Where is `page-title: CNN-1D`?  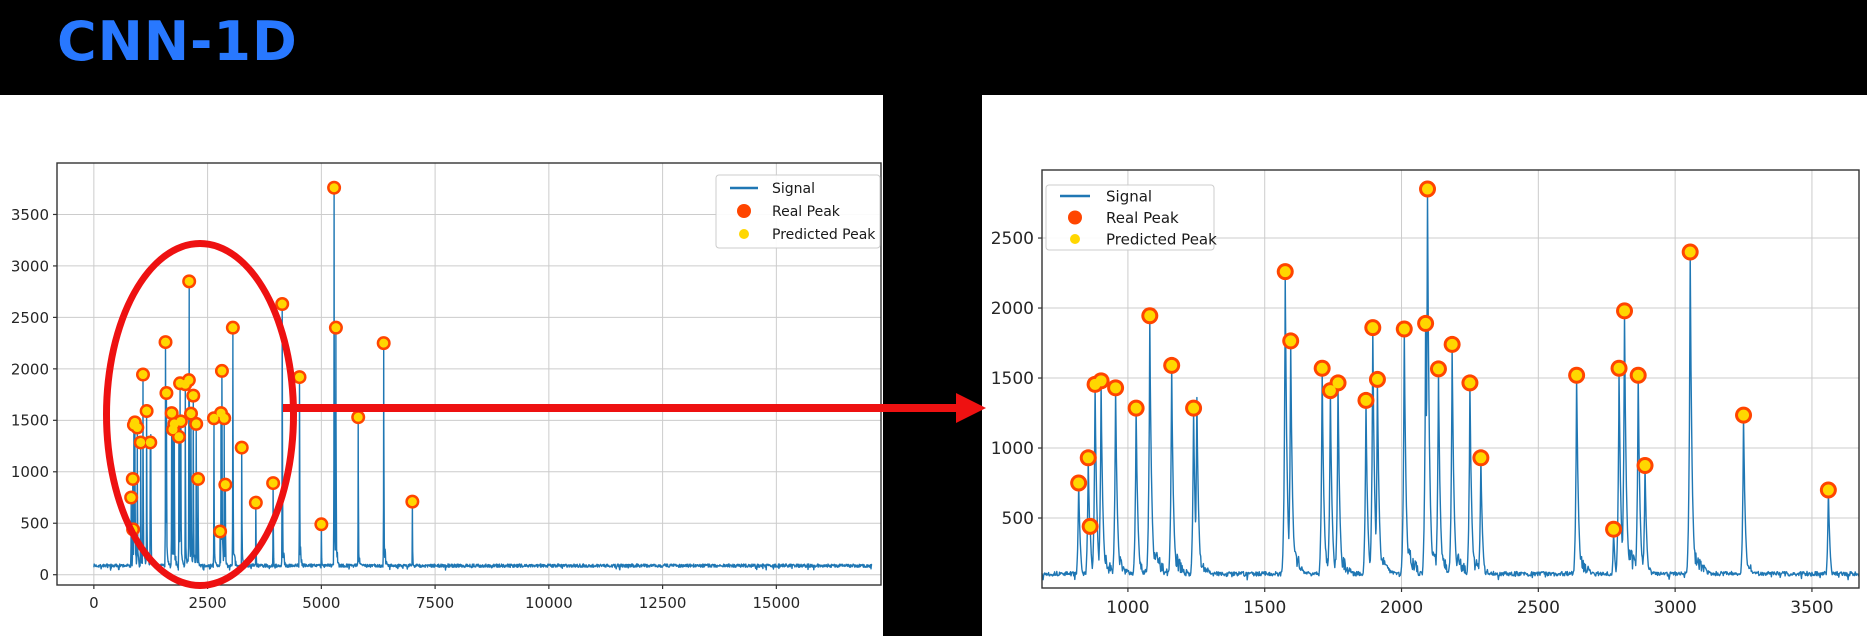 page-title: CNN-1D is located at coordinates (177, 41).